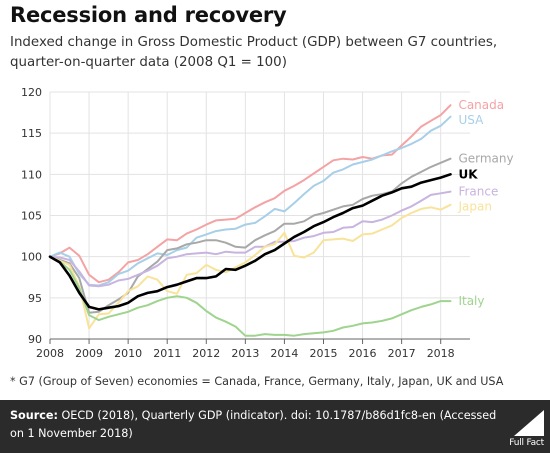 This screenshot has height=453, width=550. I want to click on chart-title: Recession and recovery, so click(148, 15).